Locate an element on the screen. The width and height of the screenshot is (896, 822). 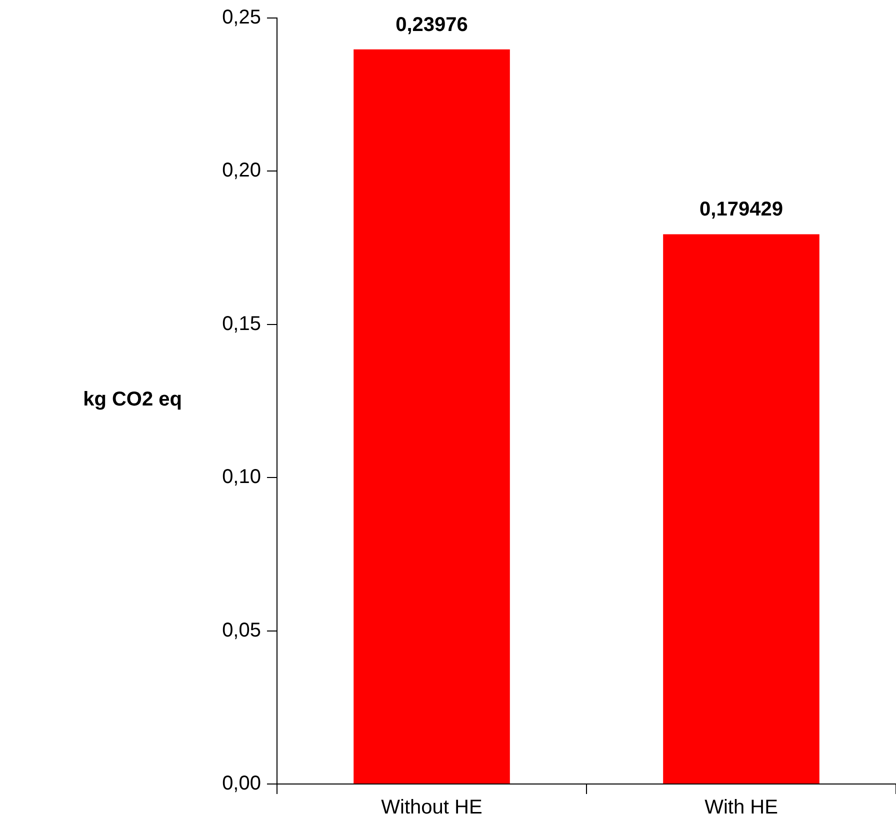
y-tick-label: 0,15 is located at coordinates (241, 323).